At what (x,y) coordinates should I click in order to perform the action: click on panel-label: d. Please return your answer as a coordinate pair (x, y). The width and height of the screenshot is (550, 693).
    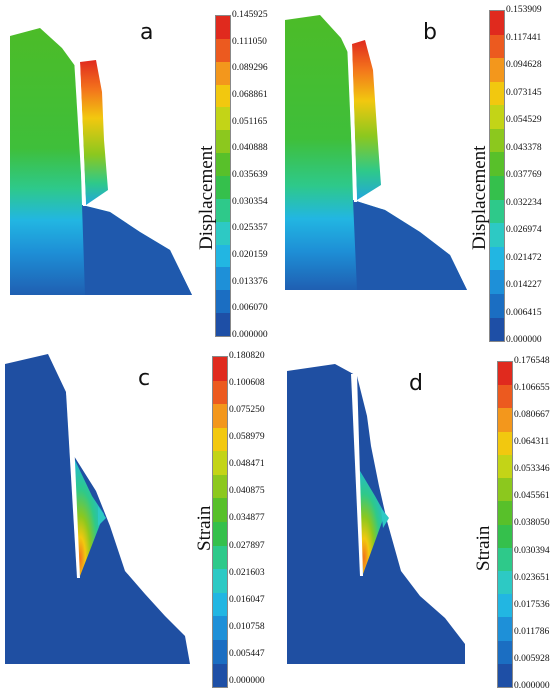
    Looking at the image, I should click on (416, 383).